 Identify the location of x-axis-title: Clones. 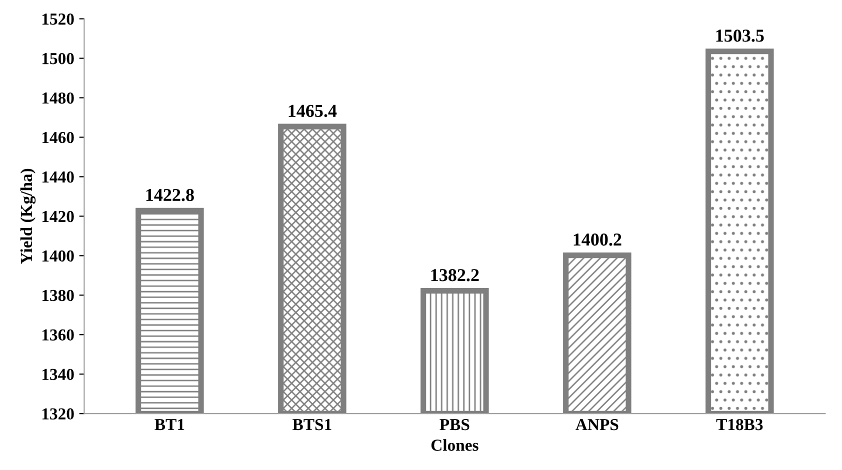
(454, 445).